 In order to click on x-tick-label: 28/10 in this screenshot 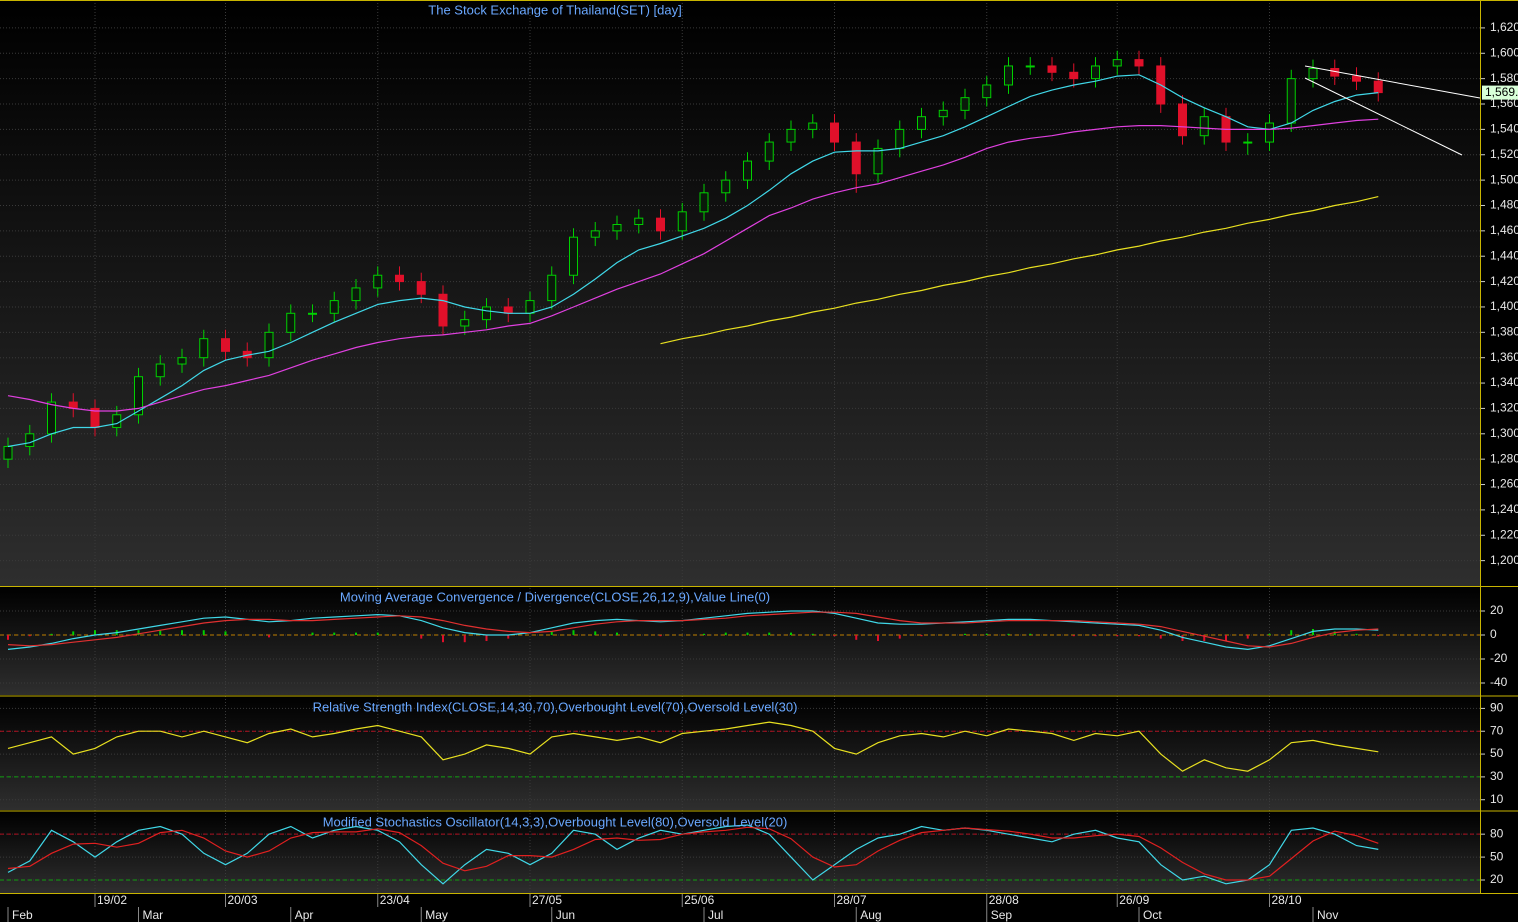, I will do `click(1287, 900)`.